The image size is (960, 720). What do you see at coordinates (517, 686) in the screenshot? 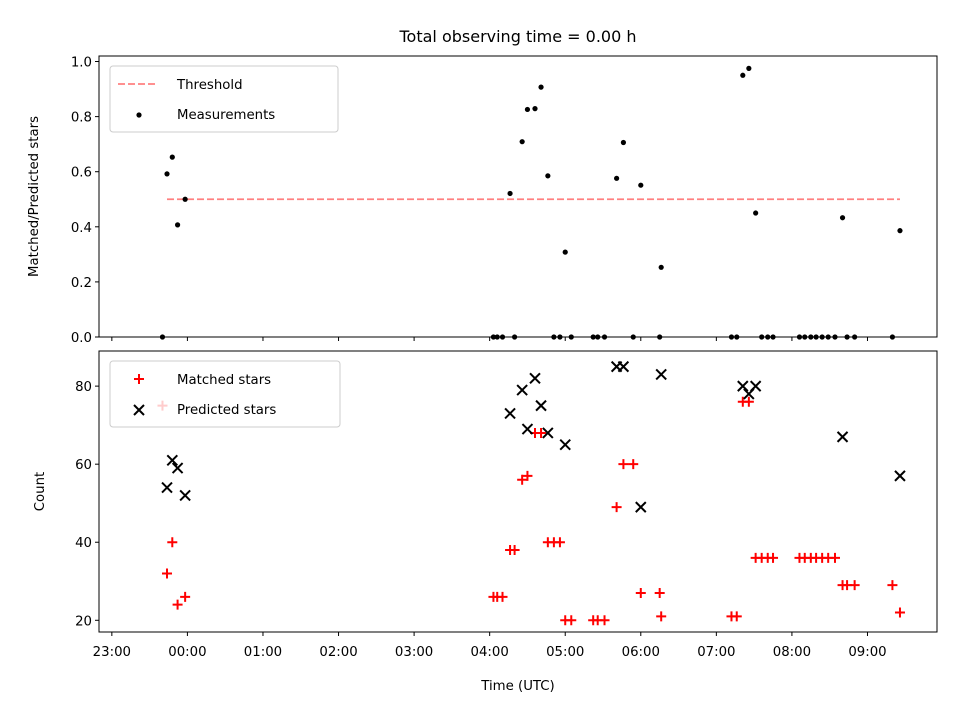
I see `x-axis-label: Time (UTC)` at bounding box center [517, 686].